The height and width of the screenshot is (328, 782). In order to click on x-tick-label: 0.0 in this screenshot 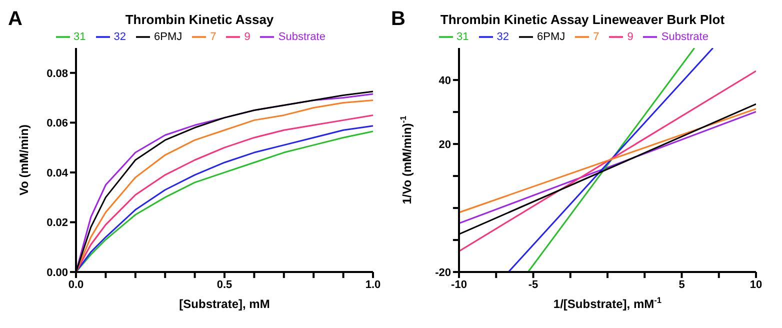, I will do `click(76, 284)`.